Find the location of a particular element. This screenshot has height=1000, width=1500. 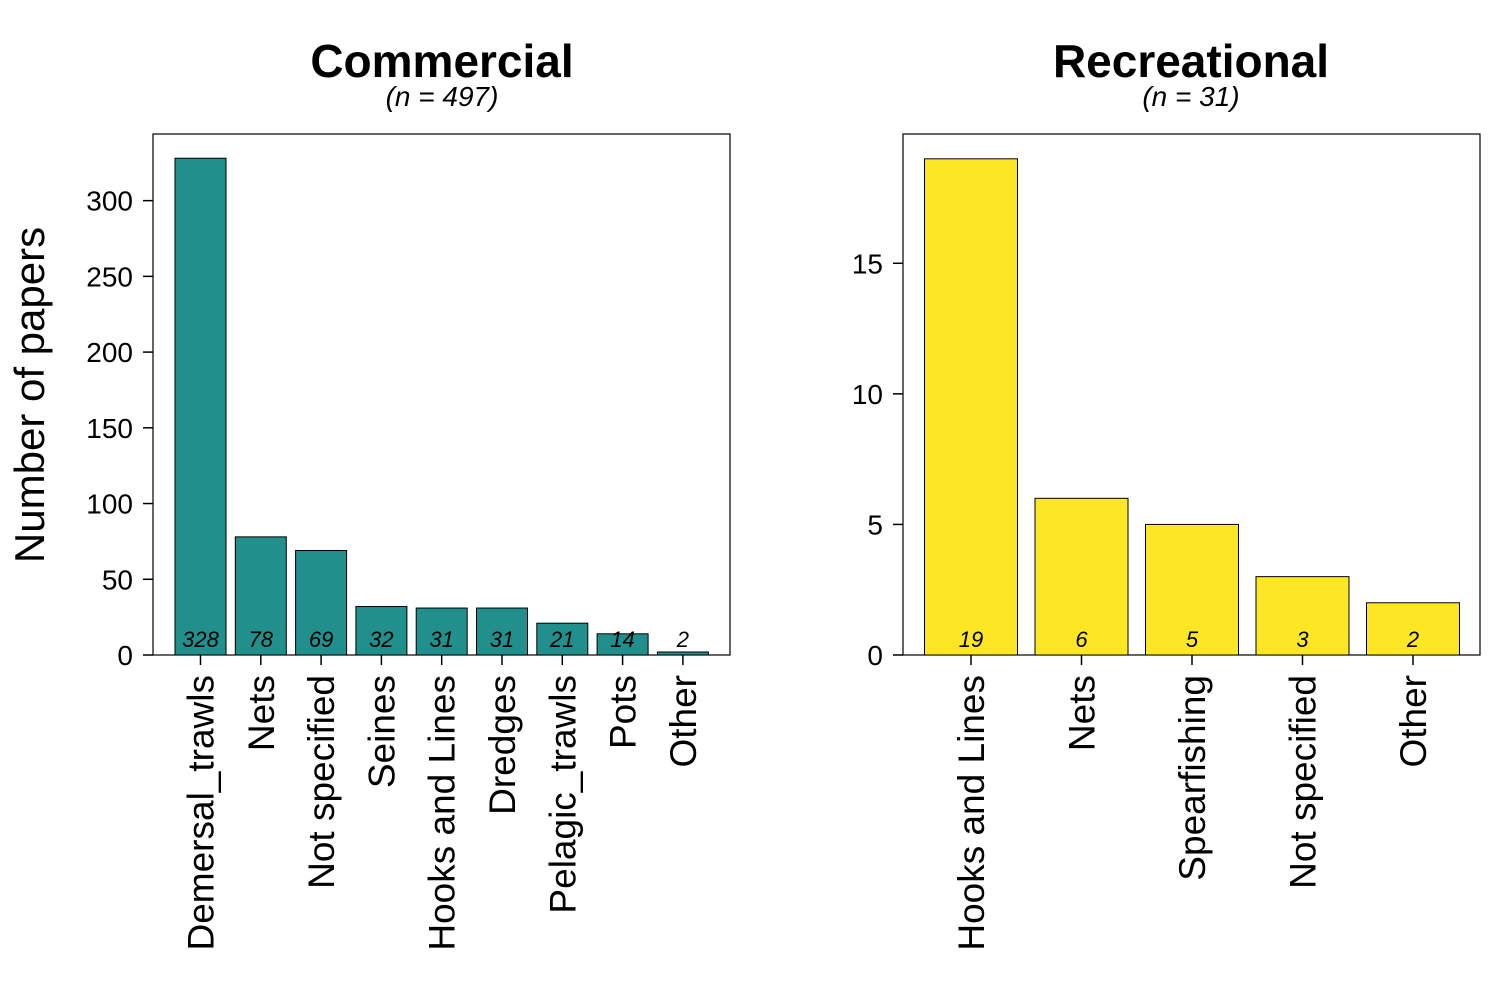

commercial-x-tick-label: Dredges is located at coordinates (502, 745).